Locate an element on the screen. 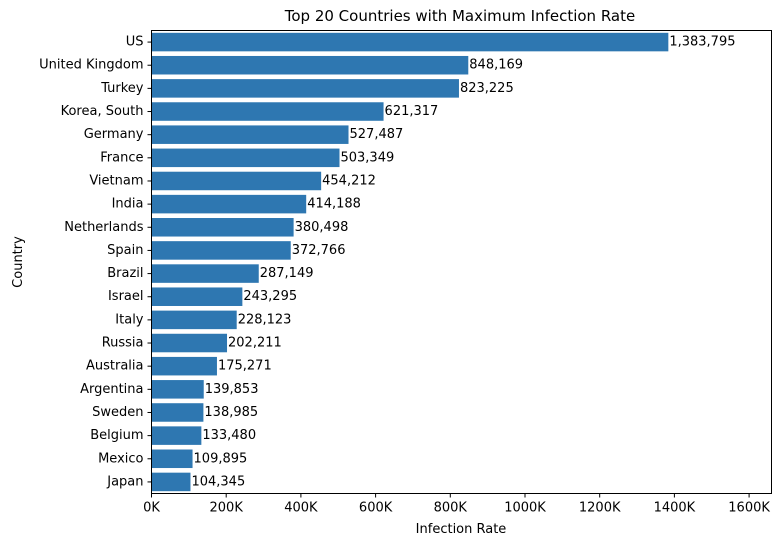 This screenshot has width=780, height=545. y-tick-label: Korea, South is located at coordinates (102, 111).